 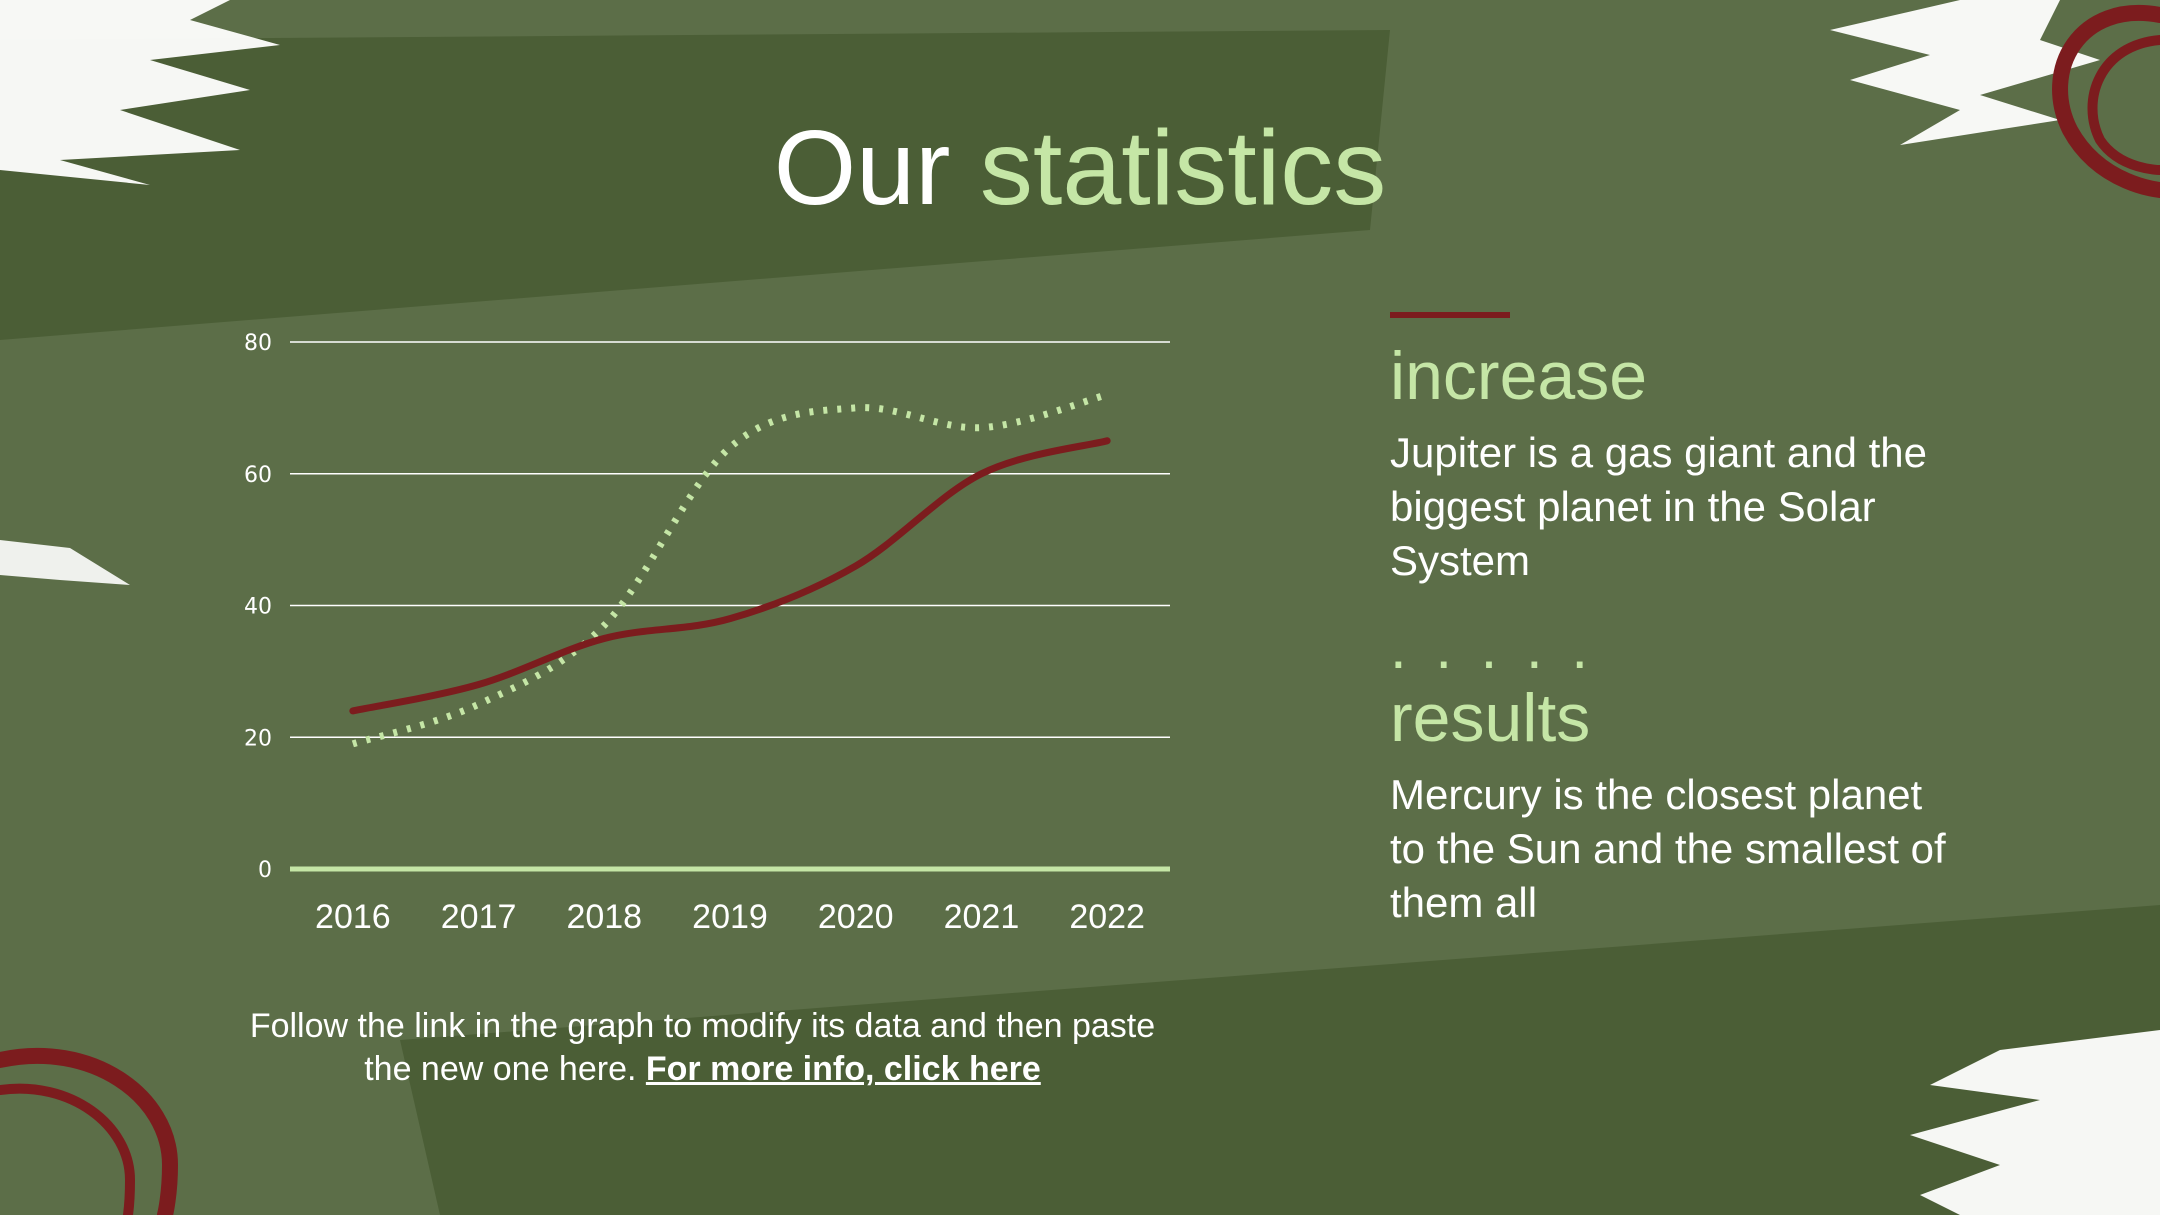 What do you see at coordinates (1492, 647) in the screenshot?
I see `dots-marker: . . . . .` at bounding box center [1492, 647].